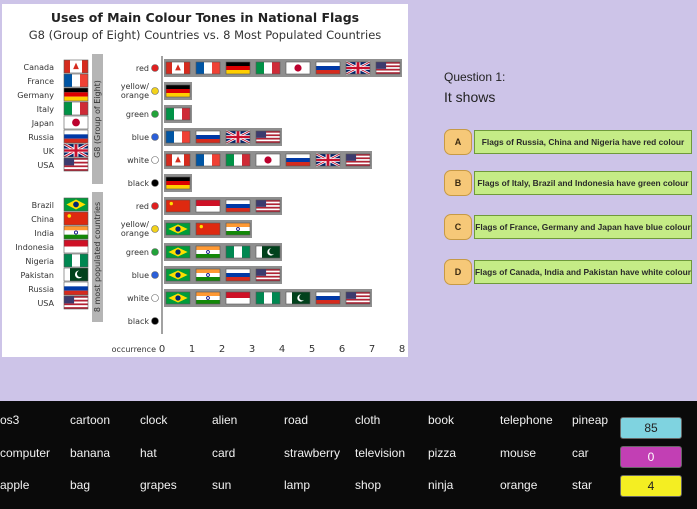  What do you see at coordinates (80, 485) in the screenshot?
I see `word-bag: bag` at bounding box center [80, 485].